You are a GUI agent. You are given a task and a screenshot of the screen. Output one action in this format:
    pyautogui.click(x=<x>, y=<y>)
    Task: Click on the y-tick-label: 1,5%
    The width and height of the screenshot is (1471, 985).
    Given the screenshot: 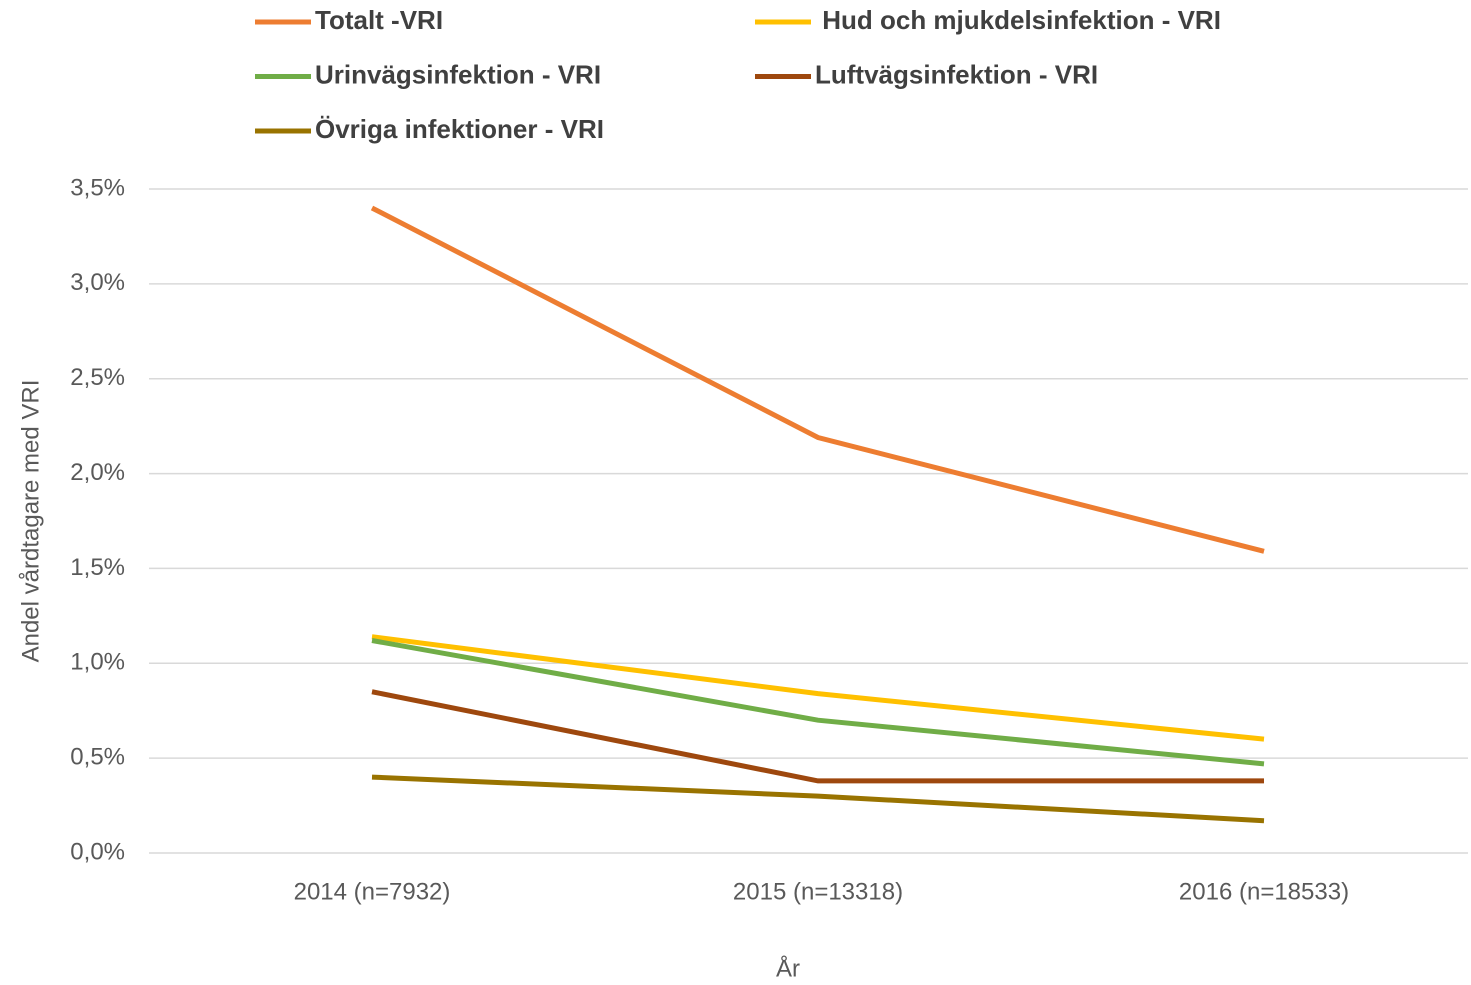 What is the action you would take?
    pyautogui.click(x=97, y=567)
    